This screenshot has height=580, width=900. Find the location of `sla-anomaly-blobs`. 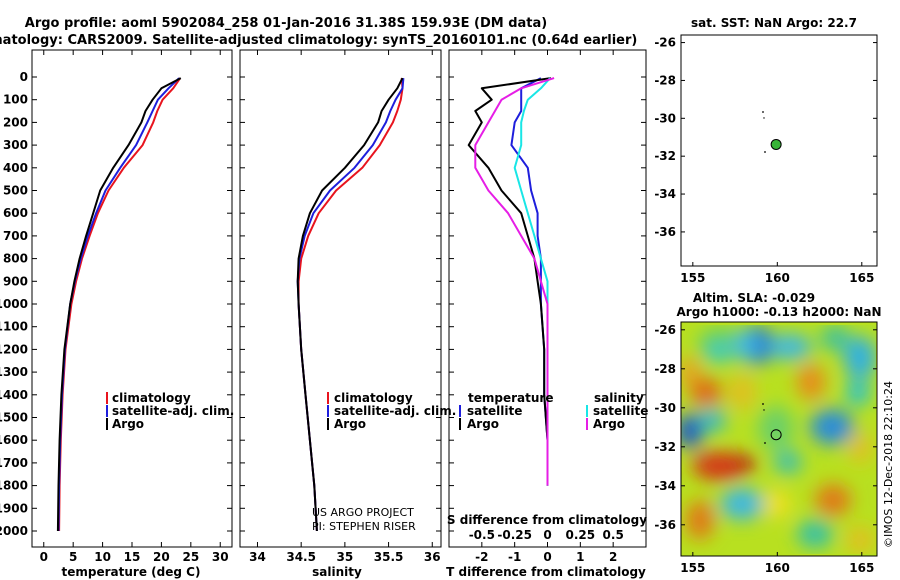

sla-anomaly-blobs is located at coordinates (778, 439).